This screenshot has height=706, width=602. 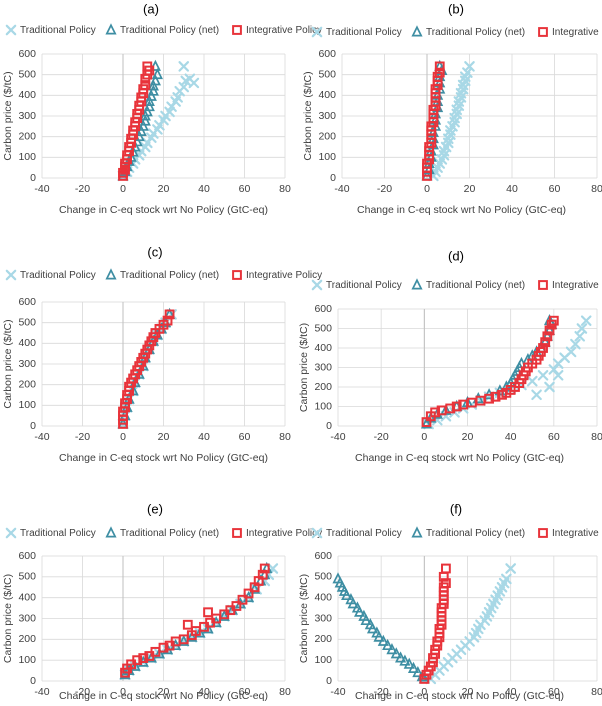 I want to click on panel-label: (f), so click(x=456, y=508).